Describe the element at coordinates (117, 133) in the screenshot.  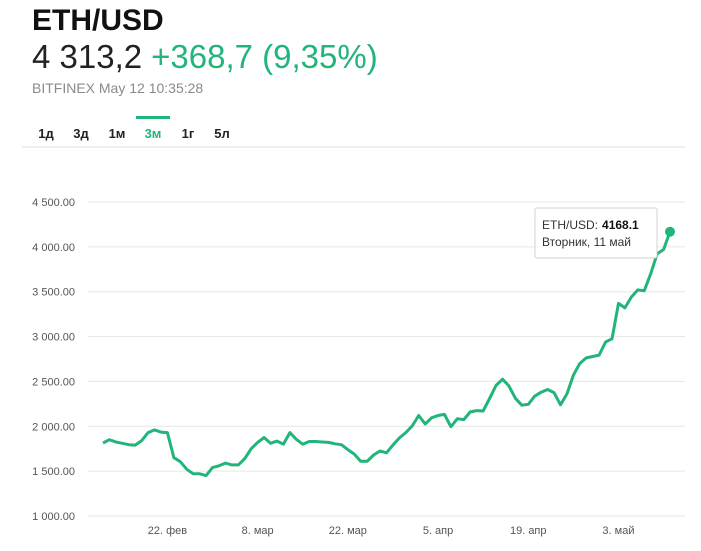
I see `tab: 1м` at that location.